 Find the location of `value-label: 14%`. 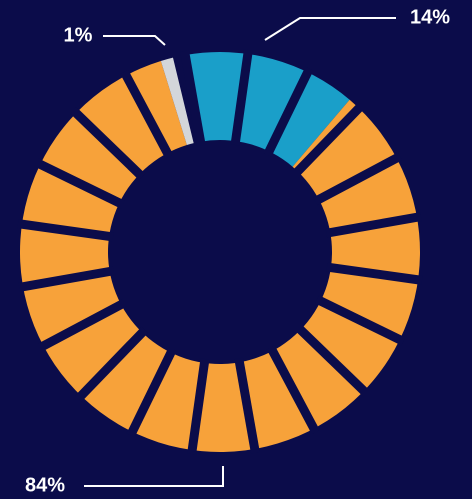

value-label: 14% is located at coordinates (430, 17).